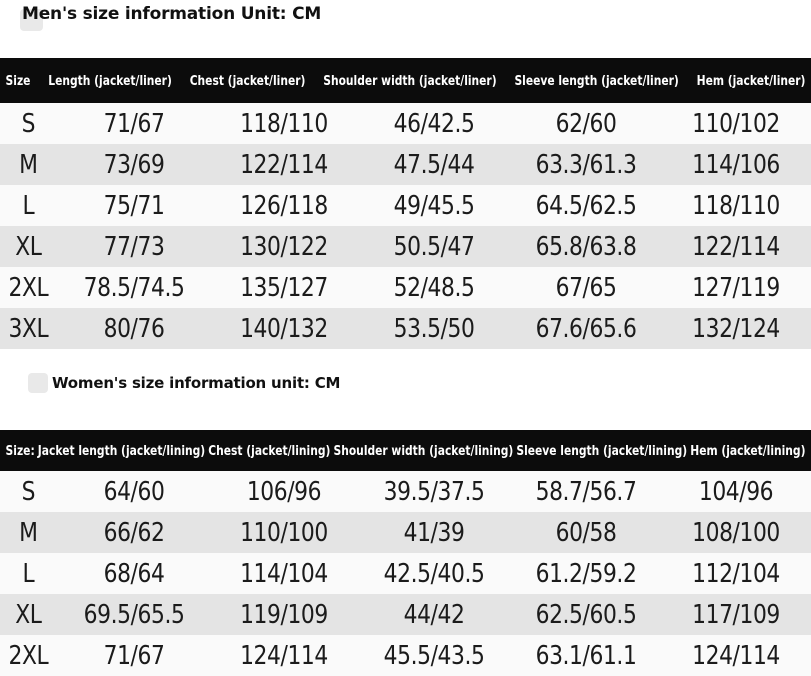 The height and width of the screenshot is (676, 811). Describe the element at coordinates (751, 80) in the screenshot. I see `col-header-hem: Hem (jacket/liner)` at that location.